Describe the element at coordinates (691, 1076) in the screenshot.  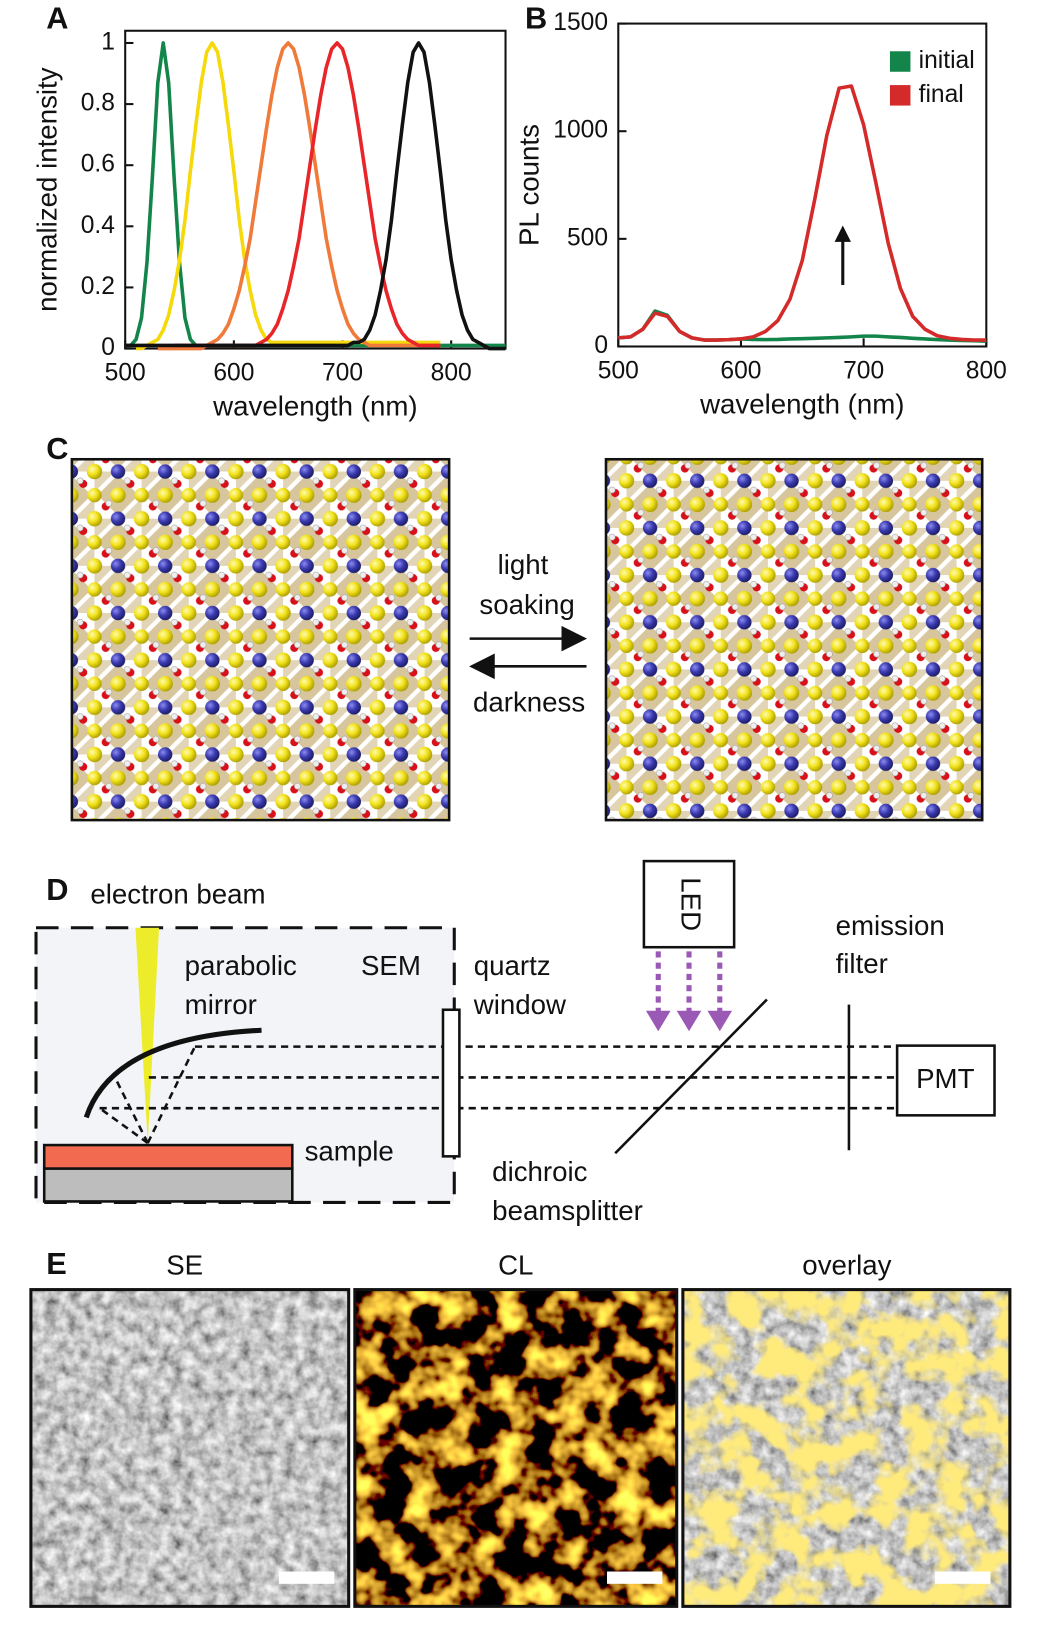
I see `beamsplitter` at that location.